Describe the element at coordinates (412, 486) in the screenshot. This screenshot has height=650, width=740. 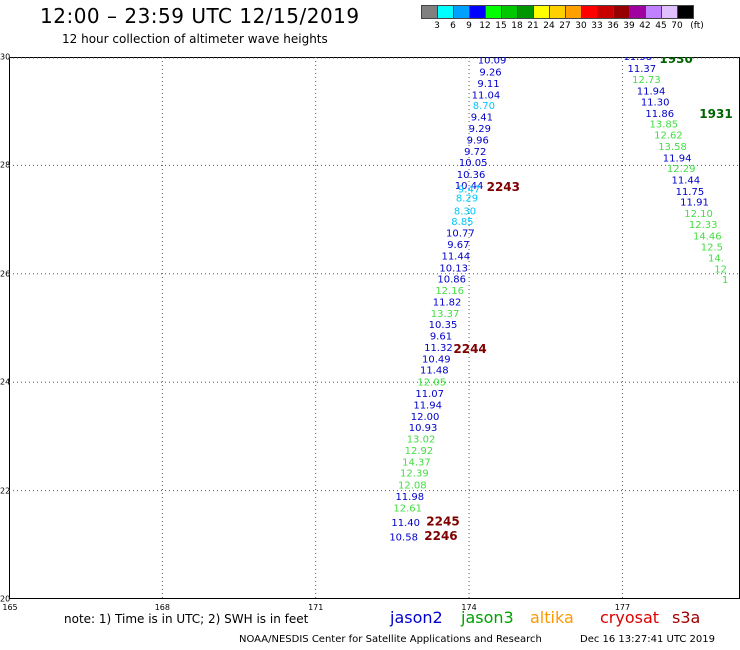
I see `wave-height-point: 12.08` at that location.